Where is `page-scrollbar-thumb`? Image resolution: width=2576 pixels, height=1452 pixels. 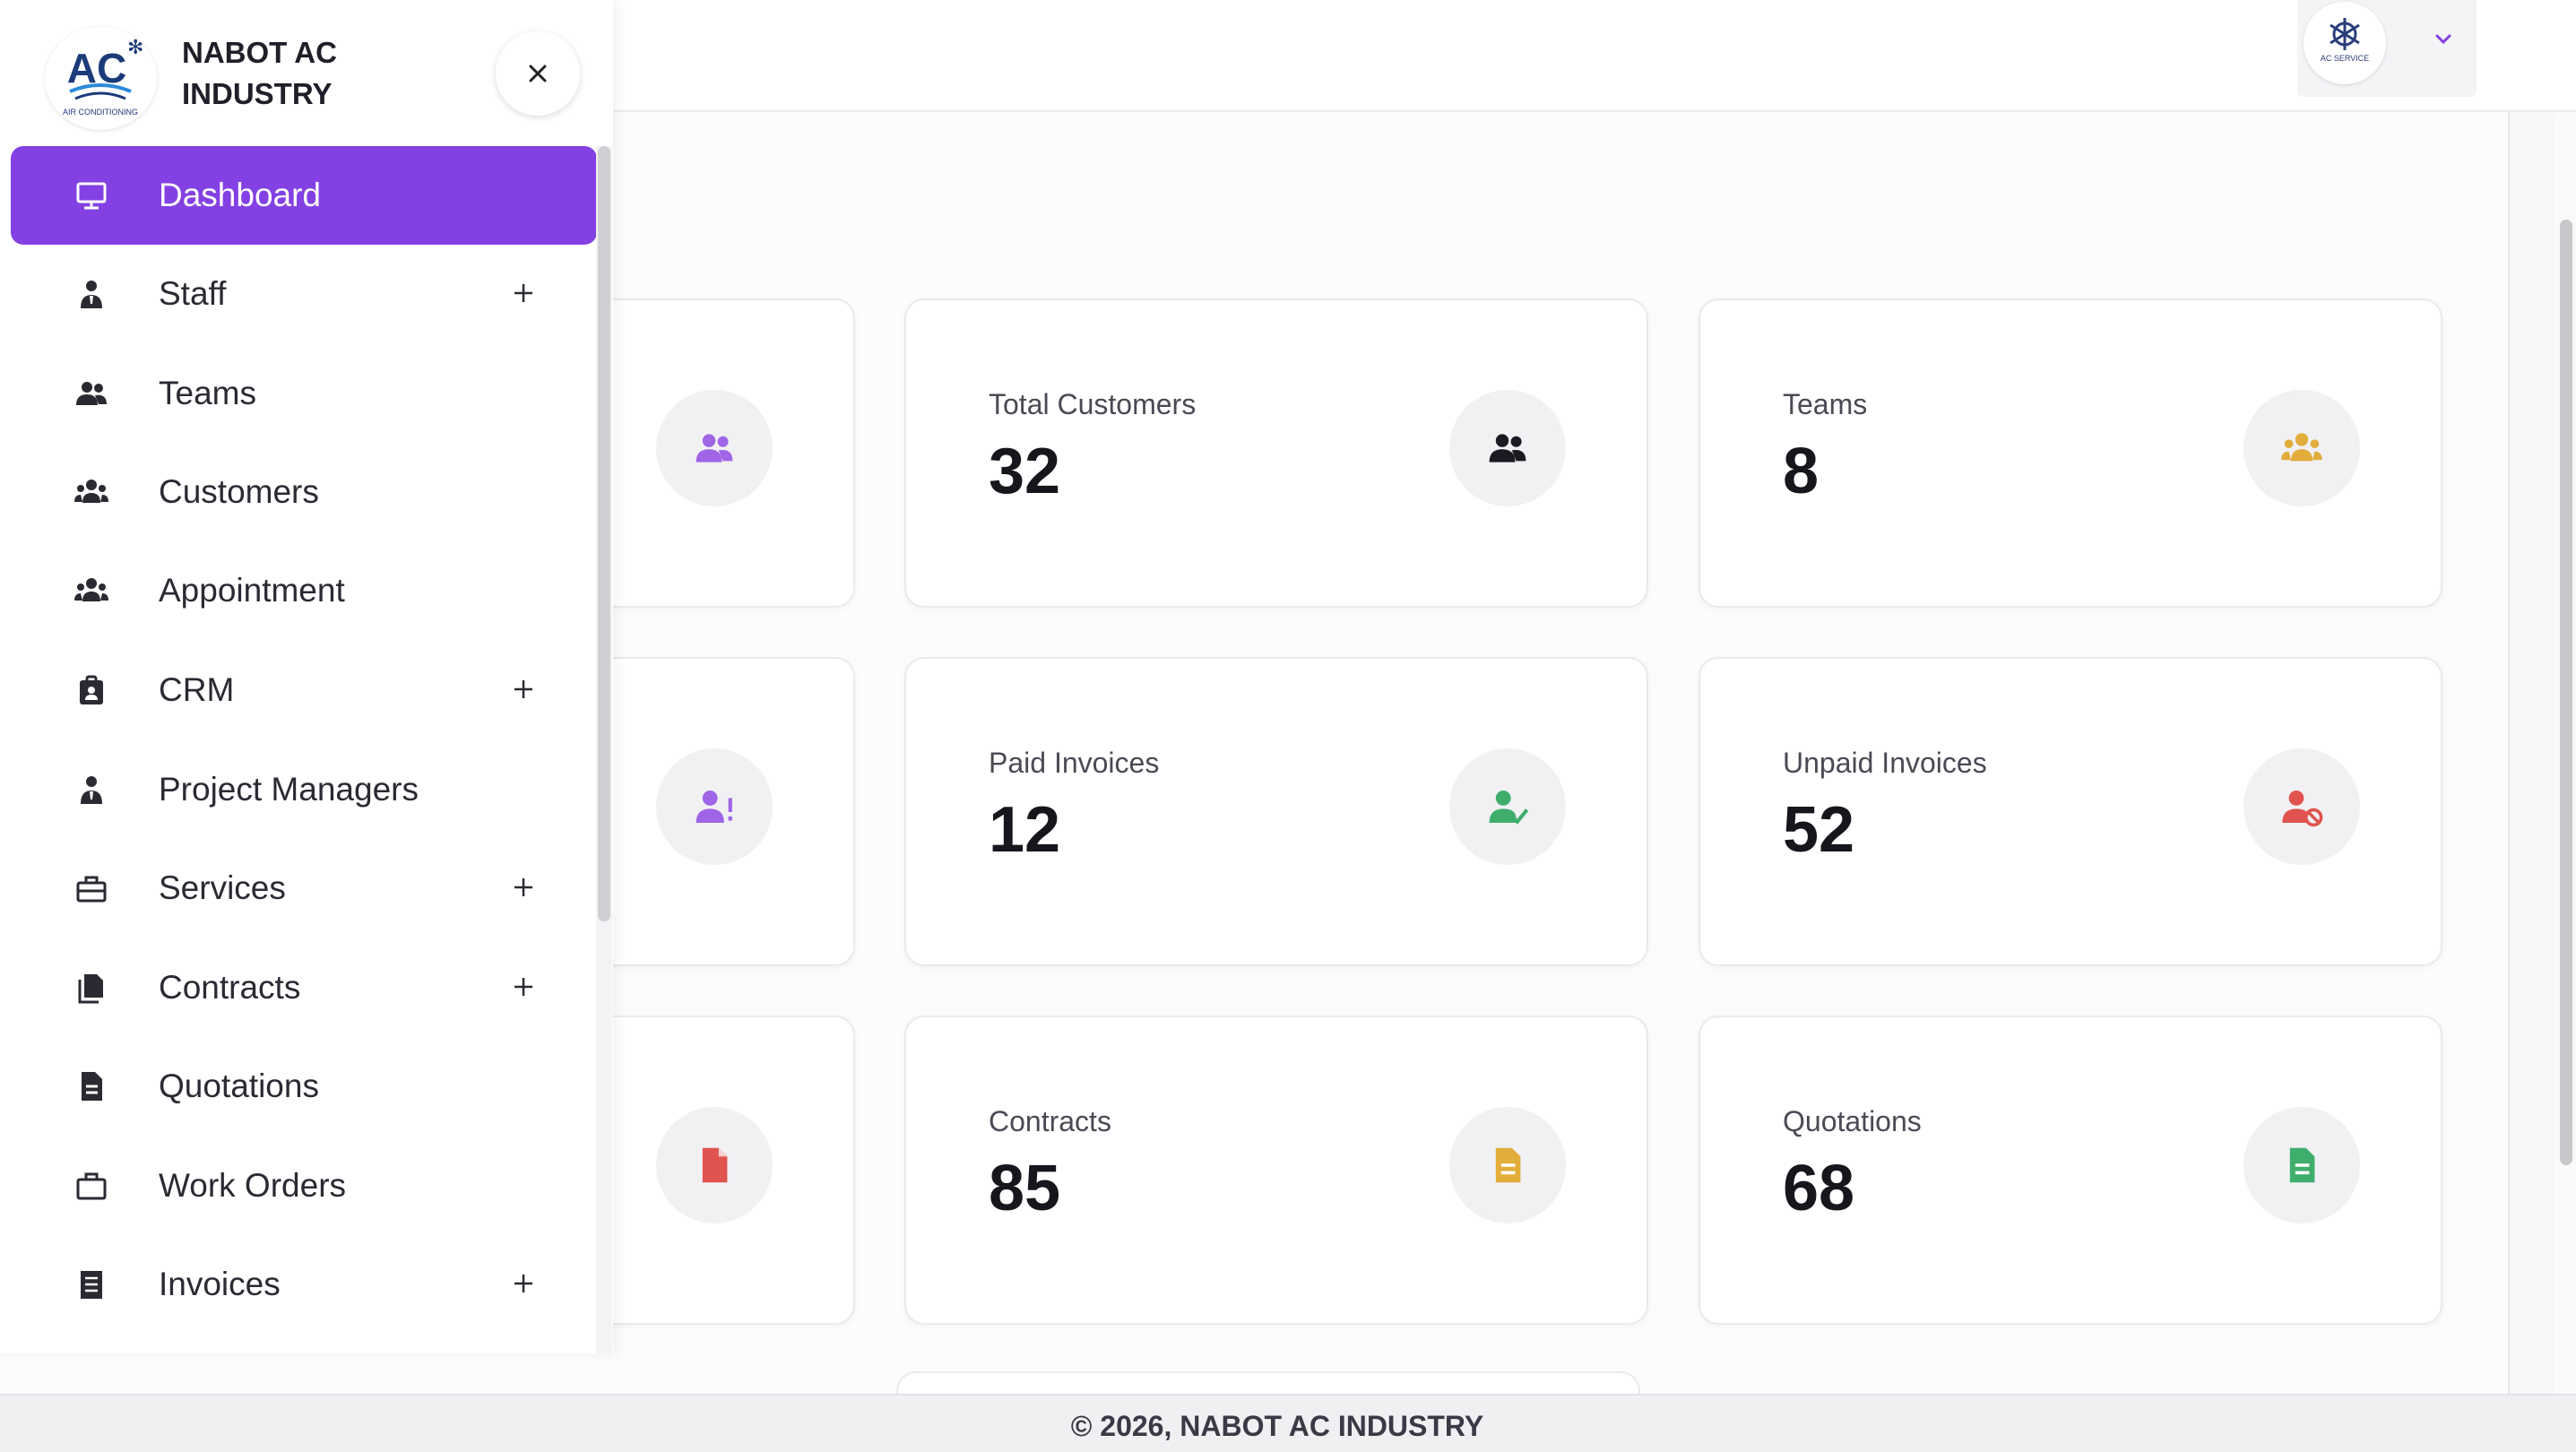
page-scrollbar-thumb is located at coordinates (2566, 692).